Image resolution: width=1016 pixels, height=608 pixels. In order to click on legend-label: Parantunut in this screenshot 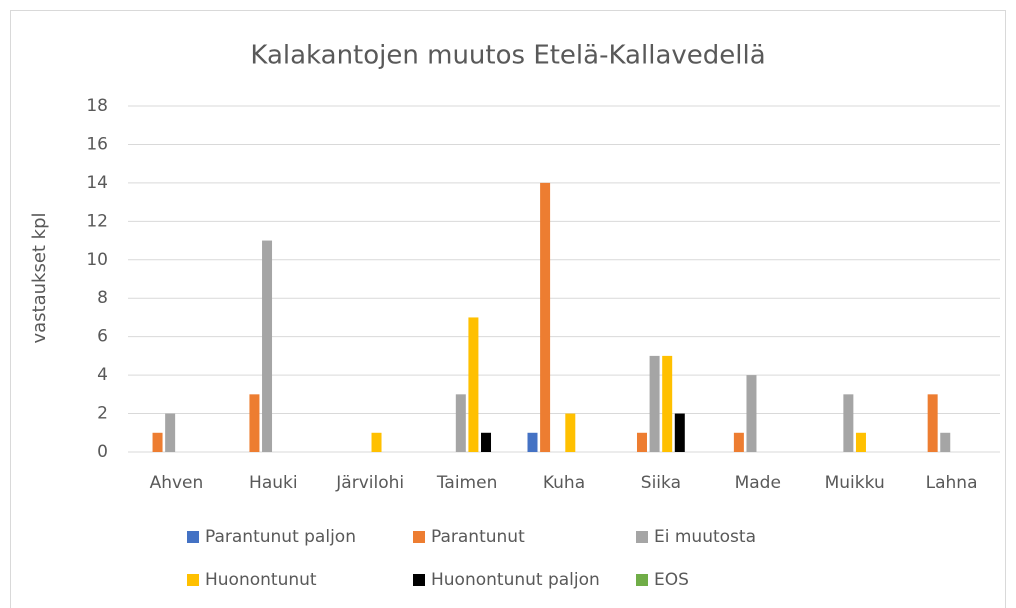, I will do `click(478, 537)`.